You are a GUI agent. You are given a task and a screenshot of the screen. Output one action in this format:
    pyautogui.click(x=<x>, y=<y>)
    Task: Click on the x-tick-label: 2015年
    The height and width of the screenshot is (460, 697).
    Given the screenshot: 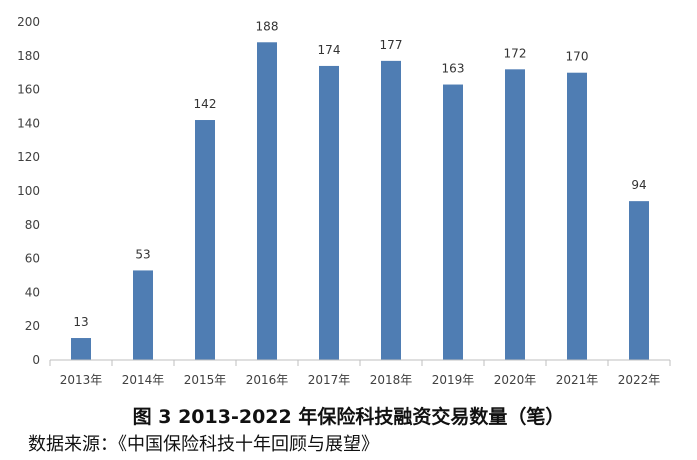 What is the action you would take?
    pyautogui.click(x=205, y=380)
    